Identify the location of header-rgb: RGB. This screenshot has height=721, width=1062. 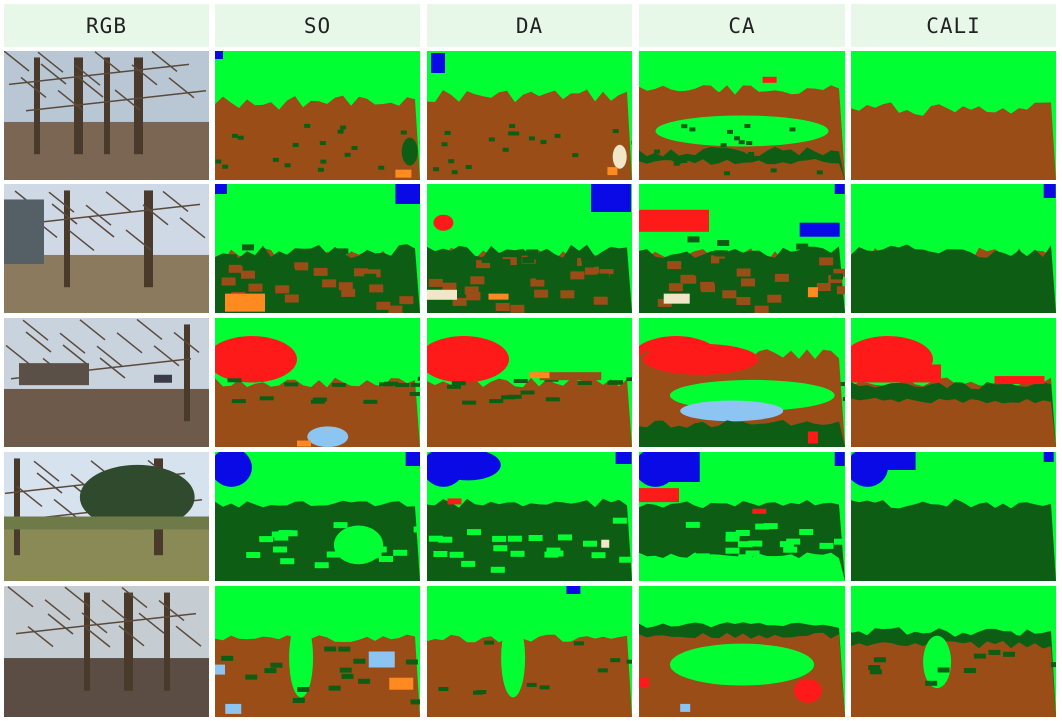
(106, 25).